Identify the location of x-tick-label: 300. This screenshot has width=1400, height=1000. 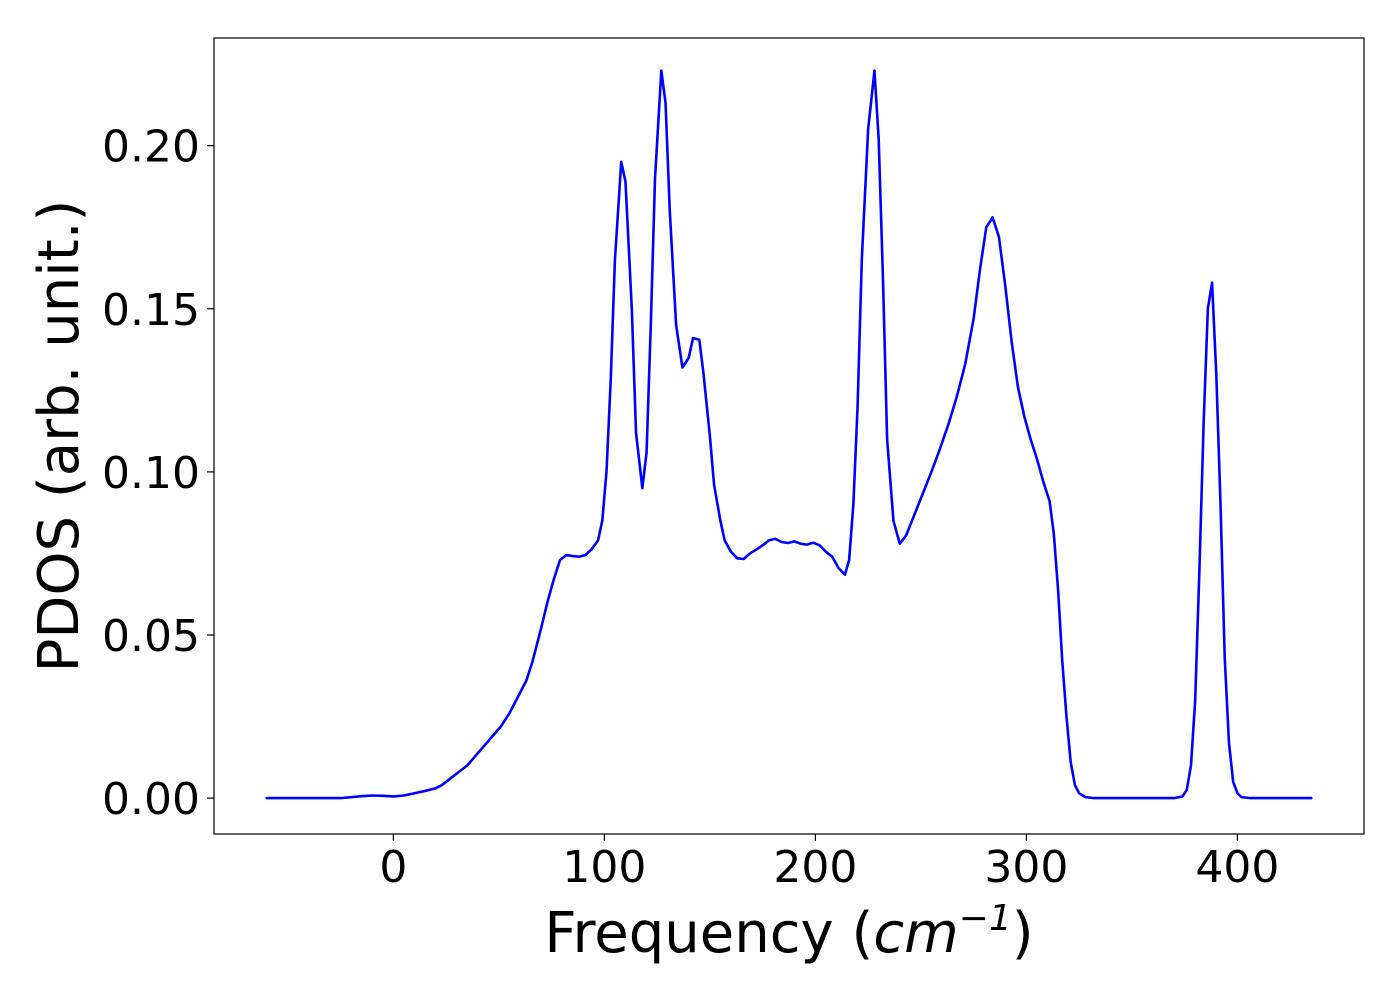
(1026, 867).